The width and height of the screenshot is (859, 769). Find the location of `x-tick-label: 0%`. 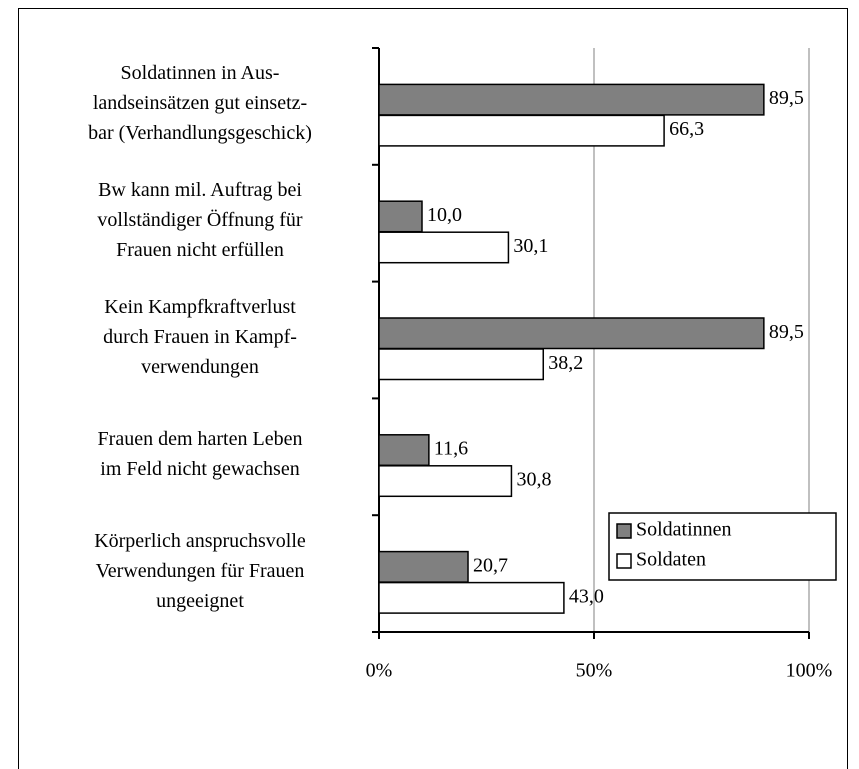

x-tick-label: 0% is located at coordinates (379, 671).